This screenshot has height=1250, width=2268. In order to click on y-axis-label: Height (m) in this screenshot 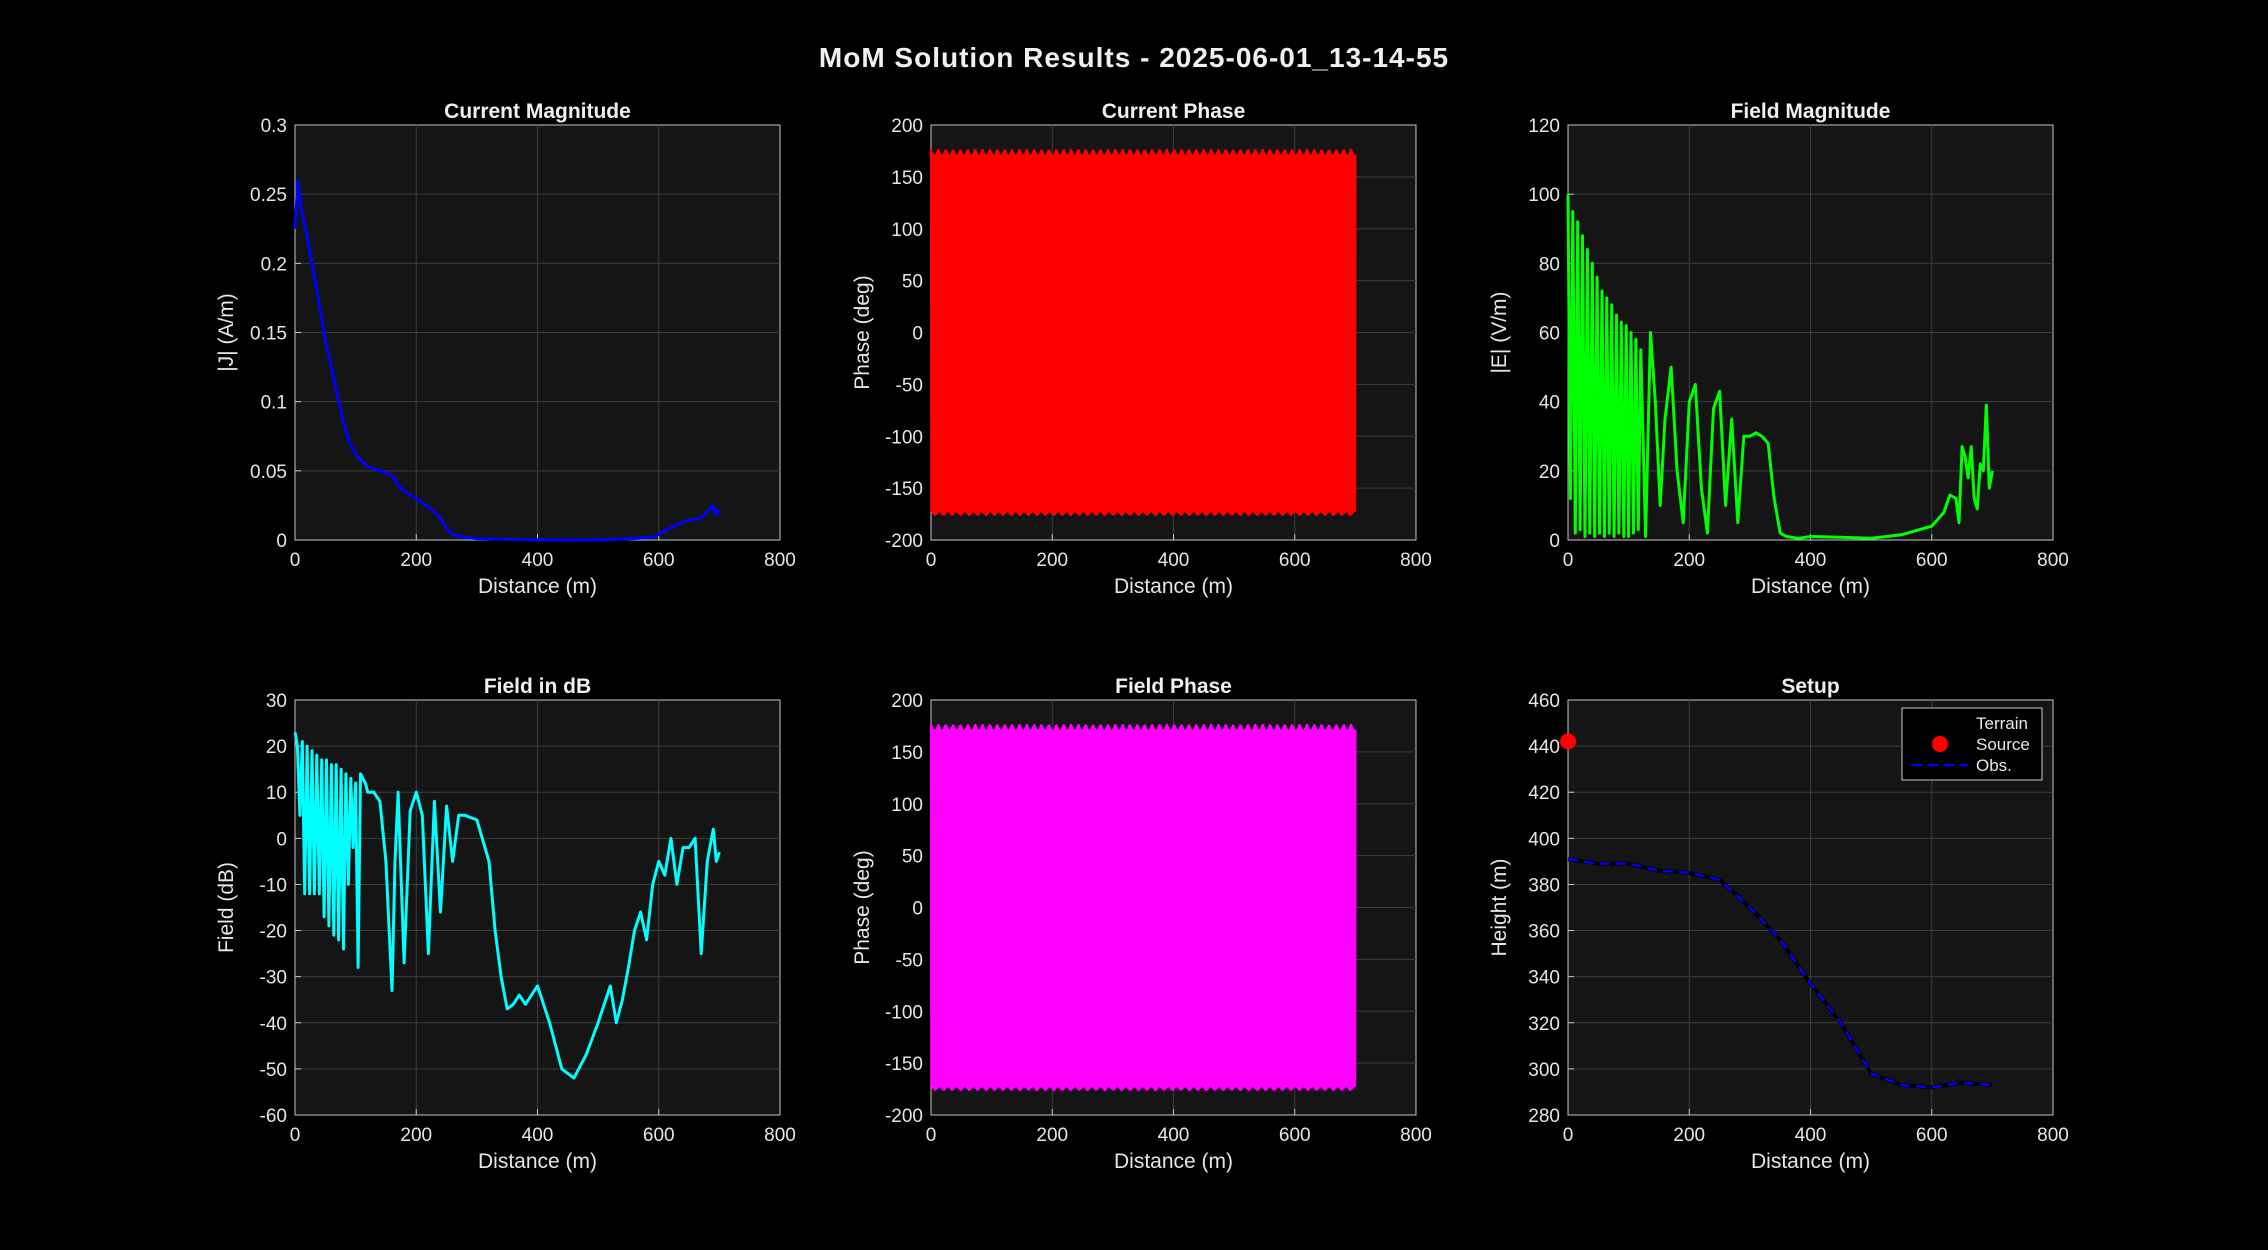, I will do `click(1499, 907)`.